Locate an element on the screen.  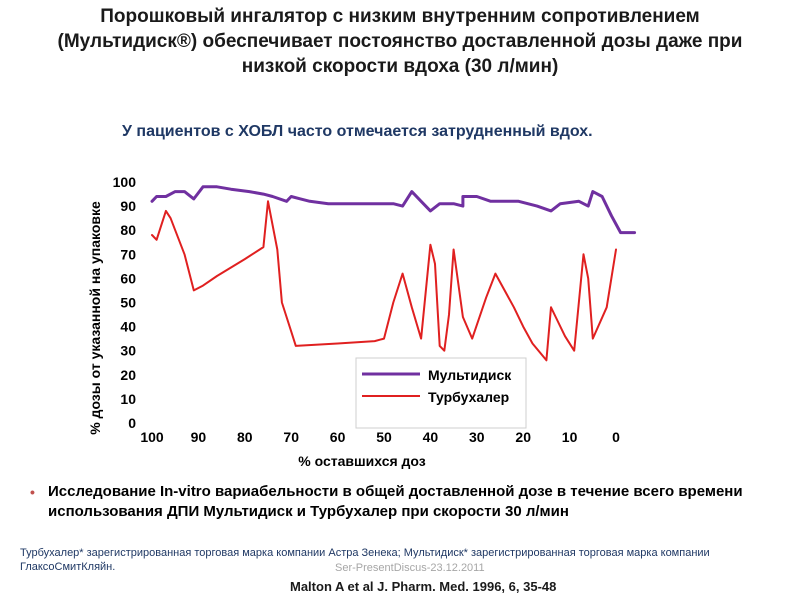
y-tick-label: 70 is located at coordinates (128, 254).